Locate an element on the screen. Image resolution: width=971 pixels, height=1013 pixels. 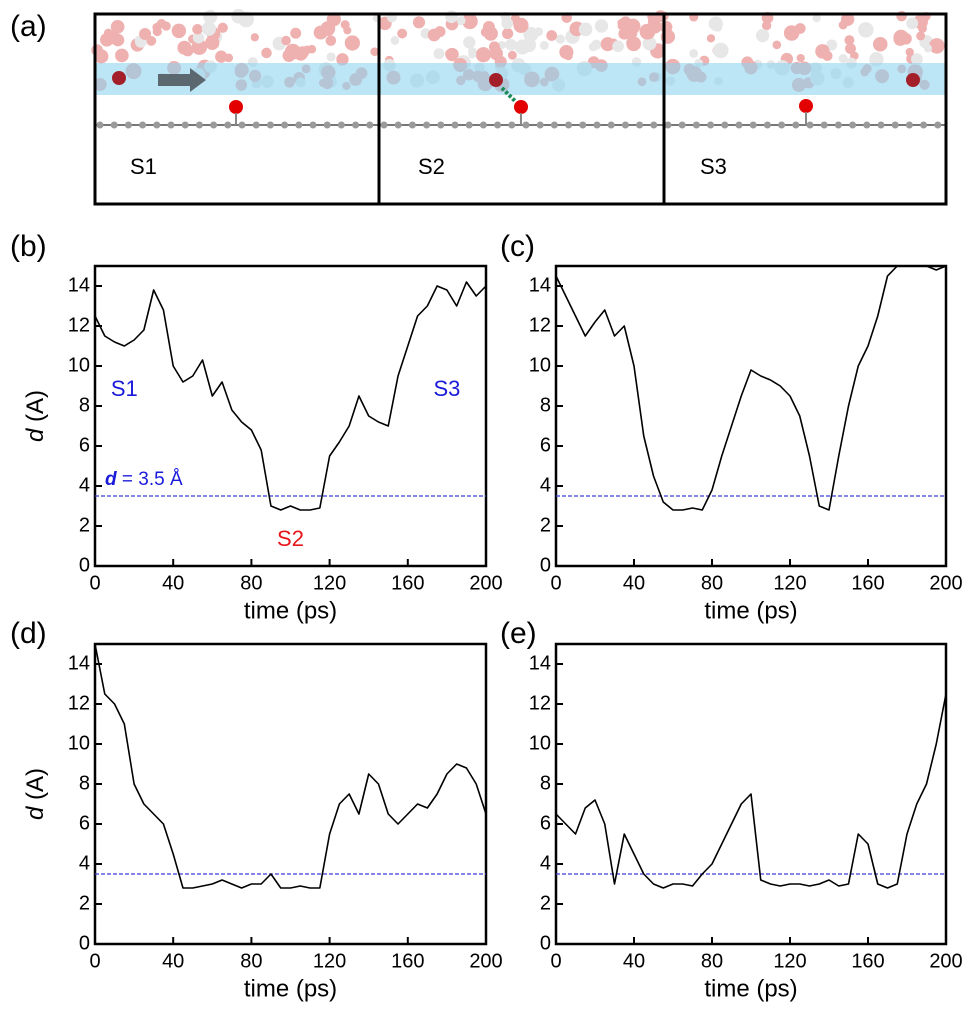
panel-label: (c) is located at coordinates (517, 246).